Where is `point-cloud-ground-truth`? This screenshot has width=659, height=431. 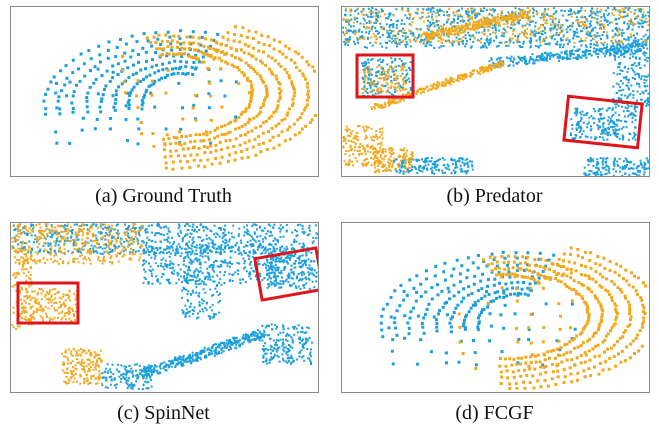 point-cloud-ground-truth is located at coordinates (179, 98).